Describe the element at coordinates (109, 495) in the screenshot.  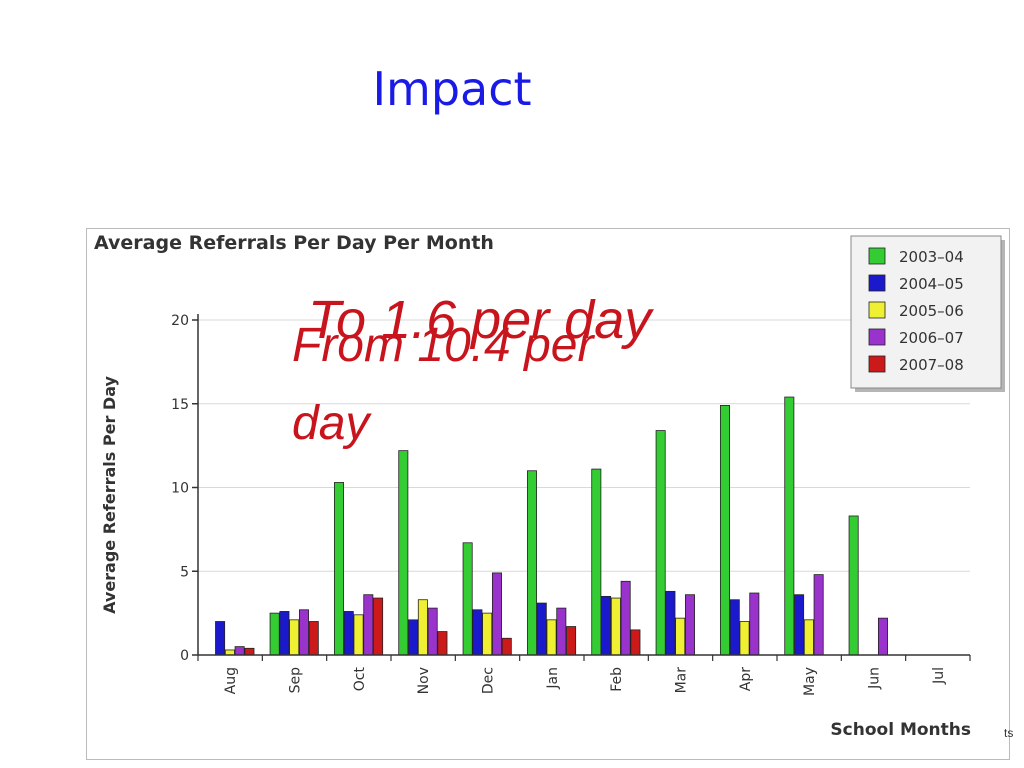
I see `y-axis-label: Average Referrals Per Day` at that location.